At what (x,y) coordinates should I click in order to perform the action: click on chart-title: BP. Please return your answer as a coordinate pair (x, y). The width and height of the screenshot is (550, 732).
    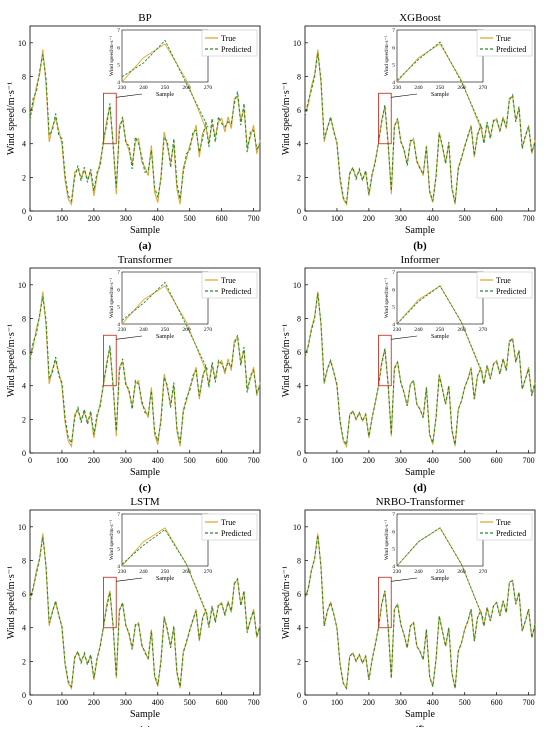
    Looking at the image, I should click on (144, 18).